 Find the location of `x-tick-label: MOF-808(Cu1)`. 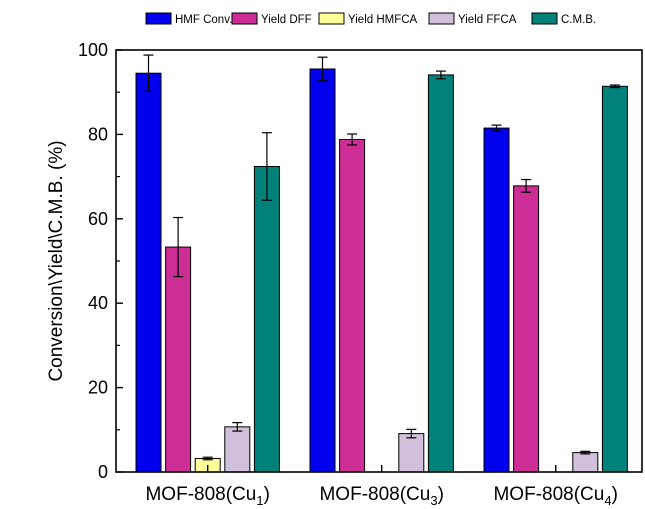

x-tick-label: MOF-808(Cu1) is located at coordinates (207, 496).